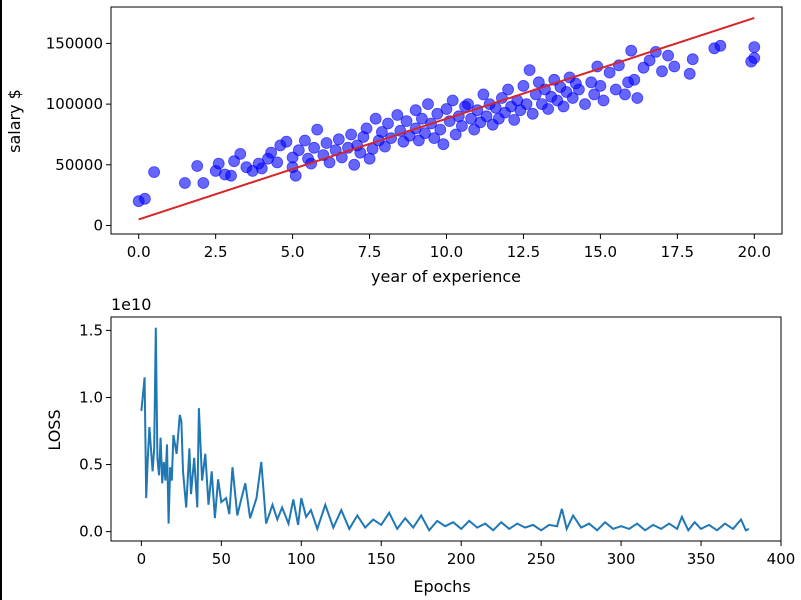  I want to click on y-axis-label: salary $, so click(14, 121).